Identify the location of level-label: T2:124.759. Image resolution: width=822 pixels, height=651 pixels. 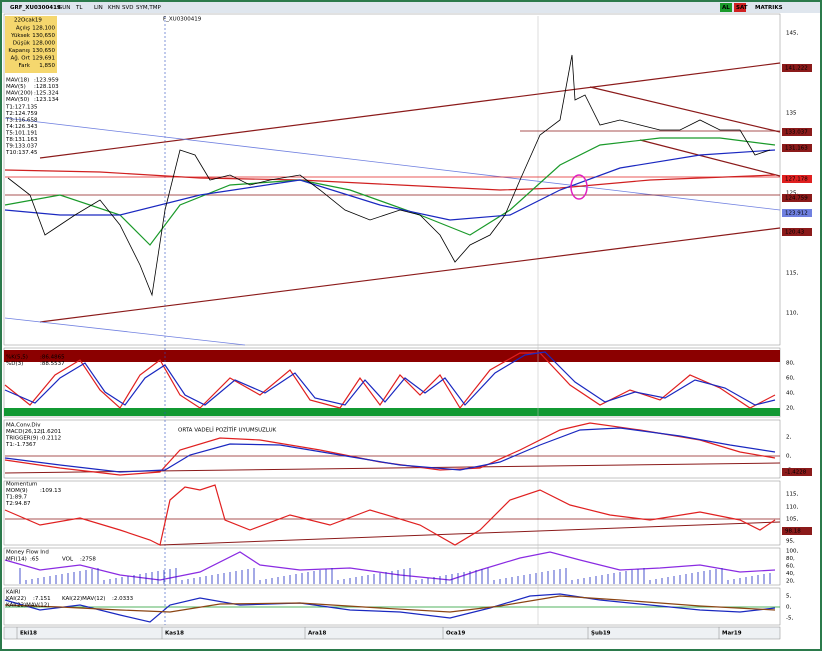
(21, 114).